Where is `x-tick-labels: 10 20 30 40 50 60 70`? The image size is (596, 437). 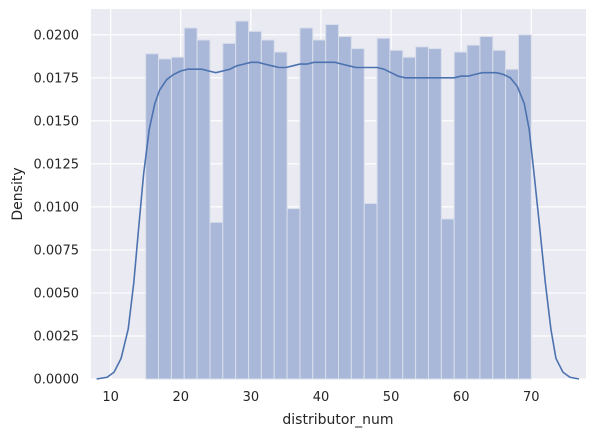
x-tick-labels: 10 20 30 40 50 60 70 is located at coordinates (320, 397).